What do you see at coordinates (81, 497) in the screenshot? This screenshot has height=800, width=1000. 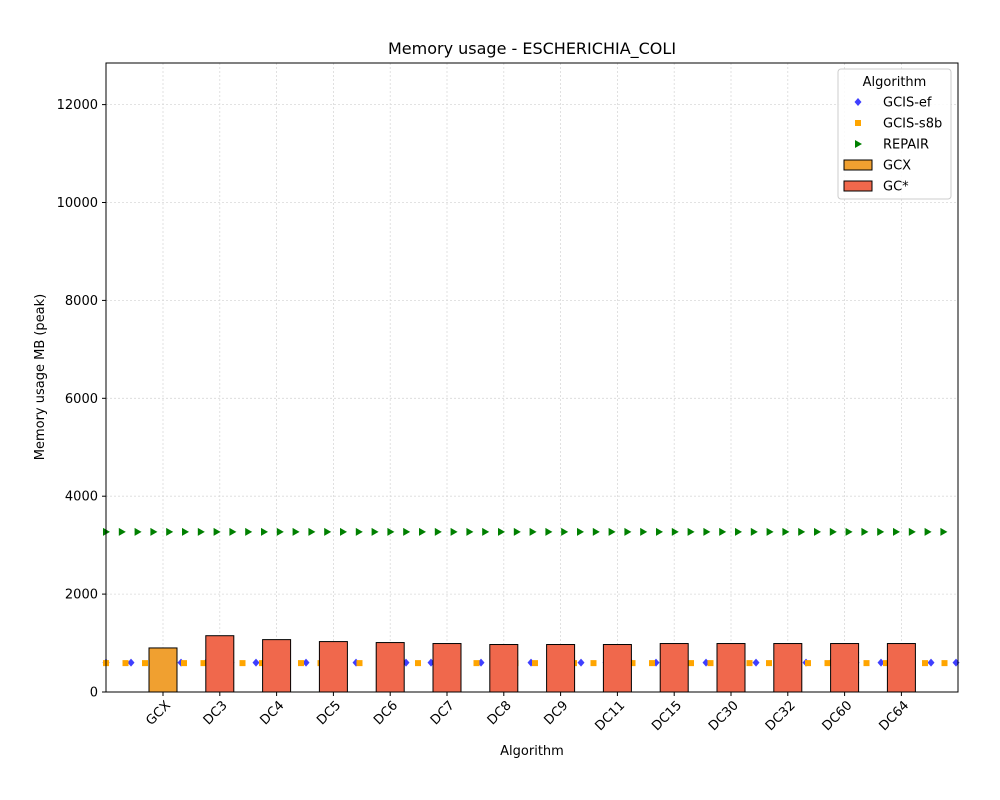 I see `y-tick-label: 4000` at bounding box center [81, 497].